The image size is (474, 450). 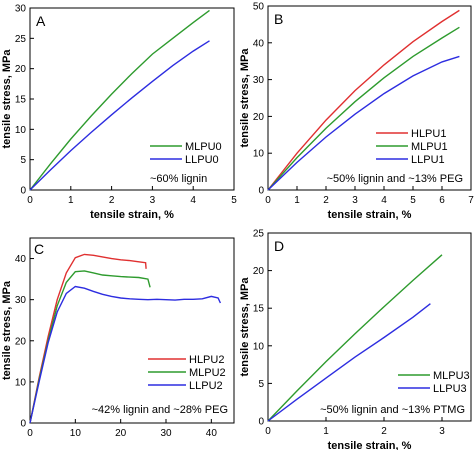 What do you see at coordinates (206, 386) in the screenshot?
I see `legend-label: LLPU2` at bounding box center [206, 386].